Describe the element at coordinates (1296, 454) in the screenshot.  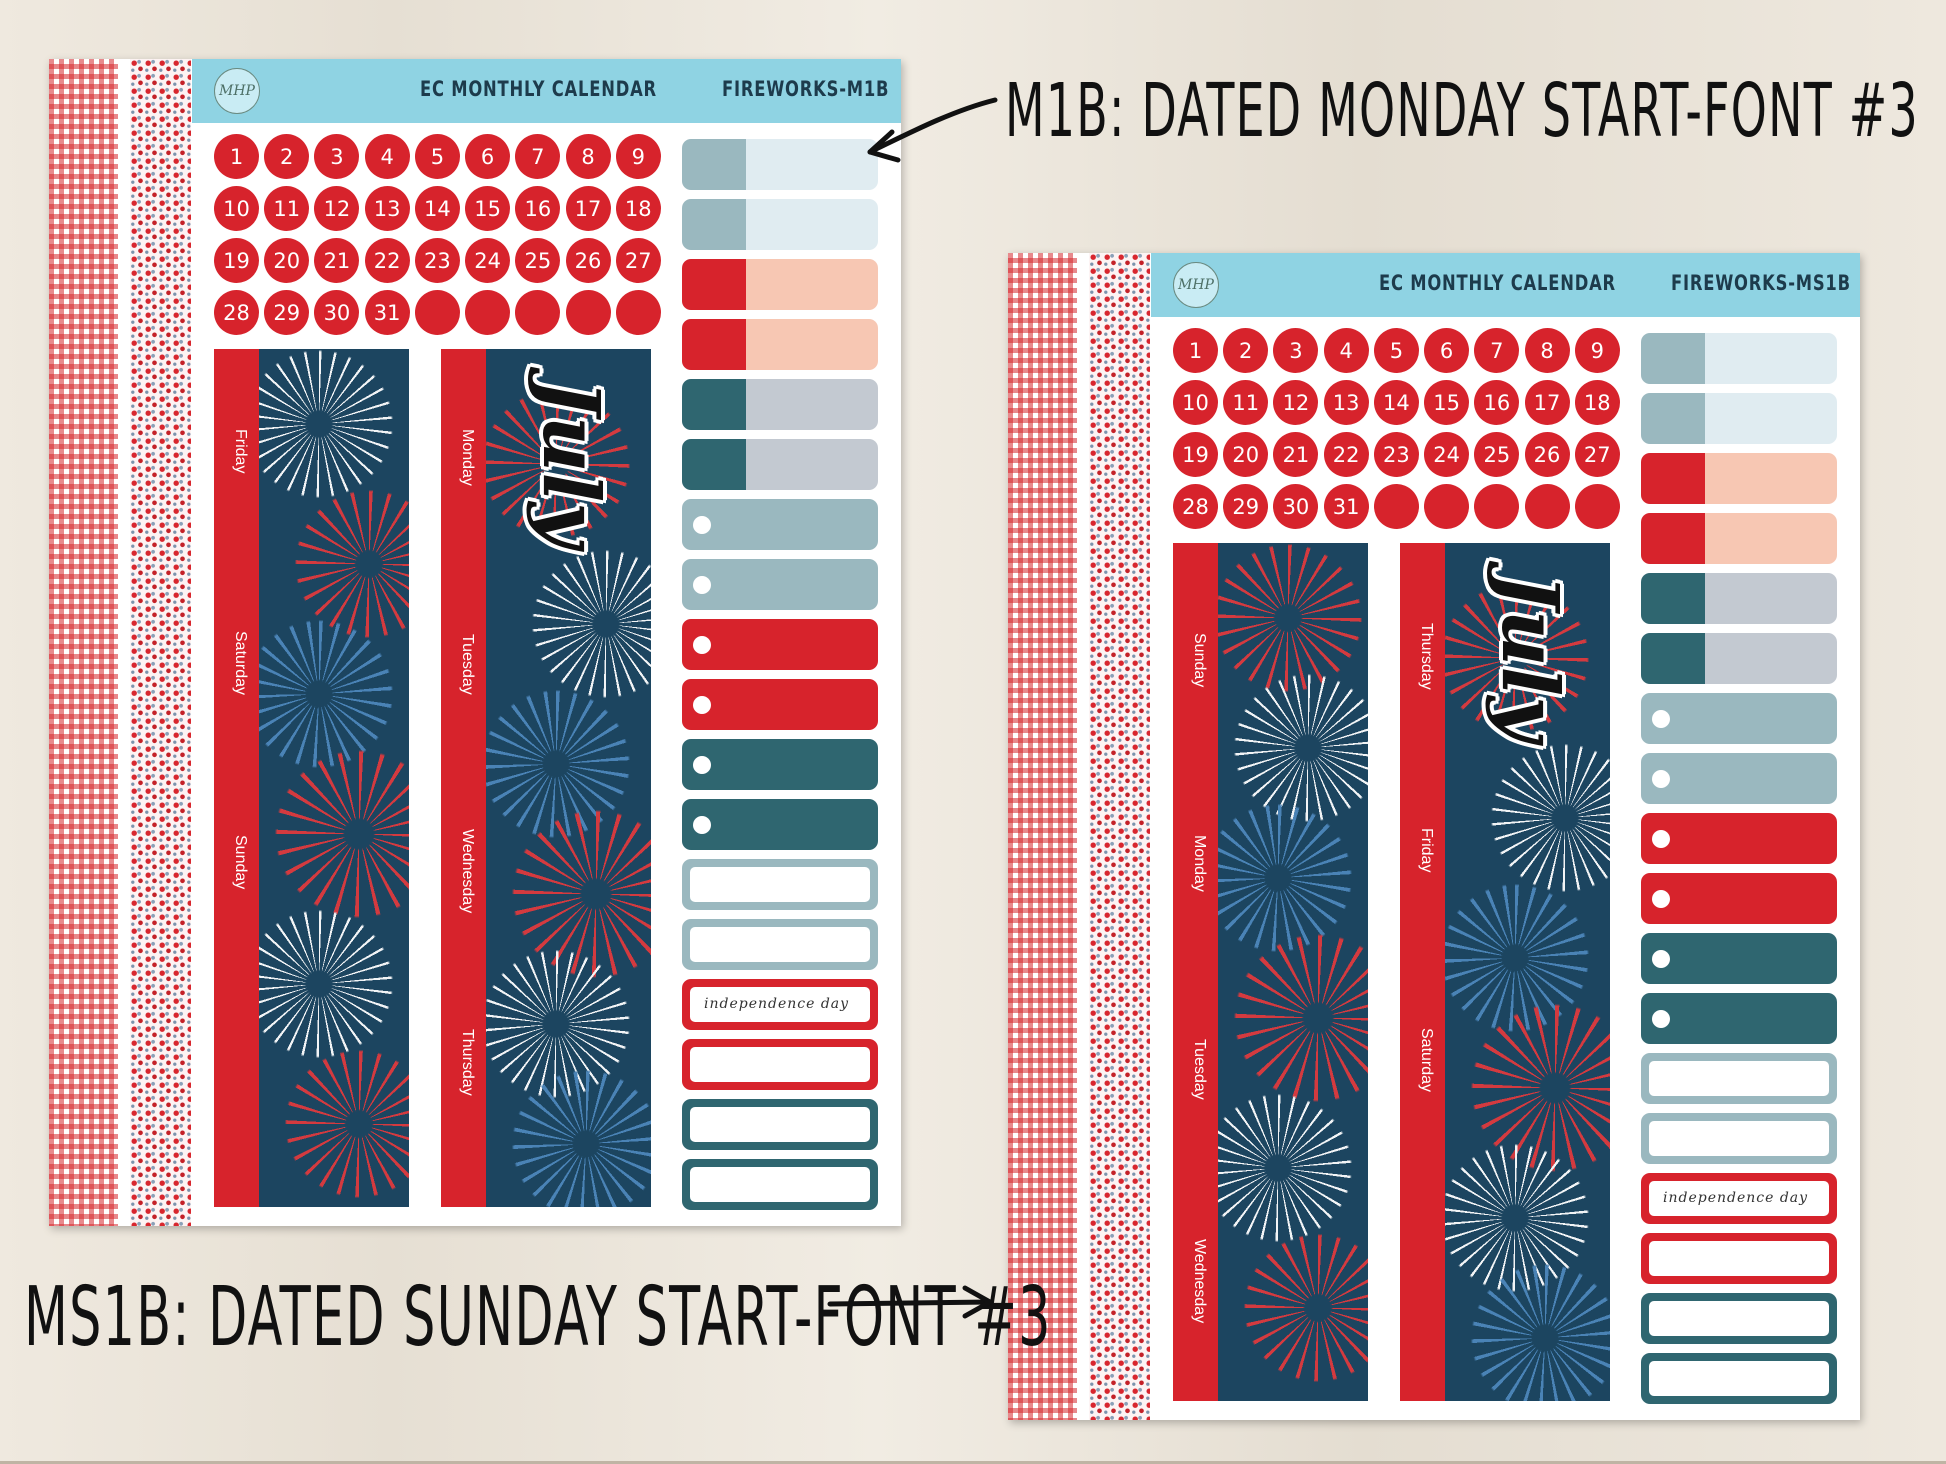
I see `date-dot: 21` at that location.